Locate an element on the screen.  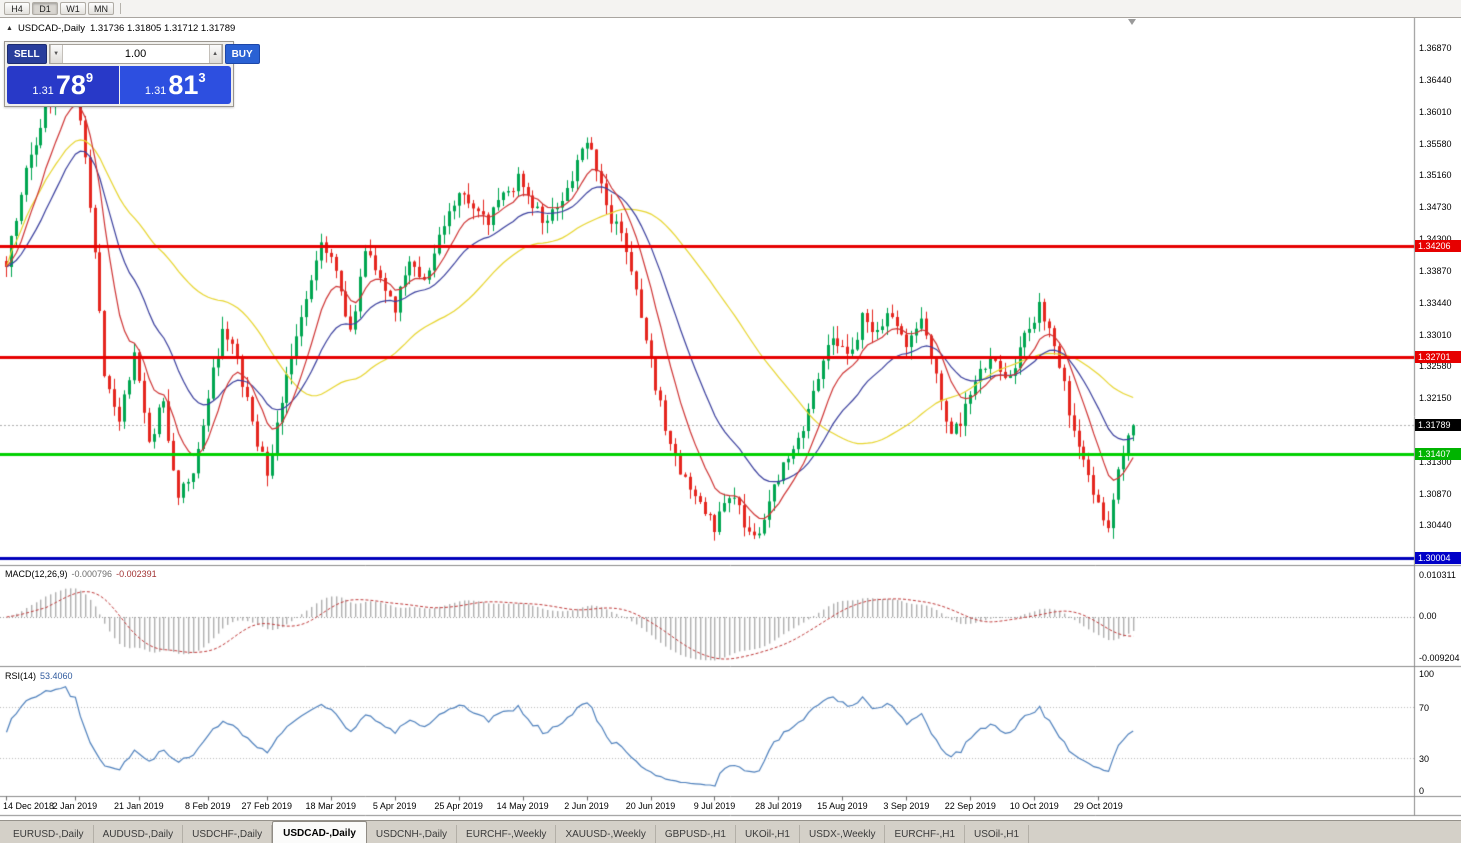
chart-tab-gbpusd-h1: GBPUSD-,H1 is located at coordinates (696, 834).